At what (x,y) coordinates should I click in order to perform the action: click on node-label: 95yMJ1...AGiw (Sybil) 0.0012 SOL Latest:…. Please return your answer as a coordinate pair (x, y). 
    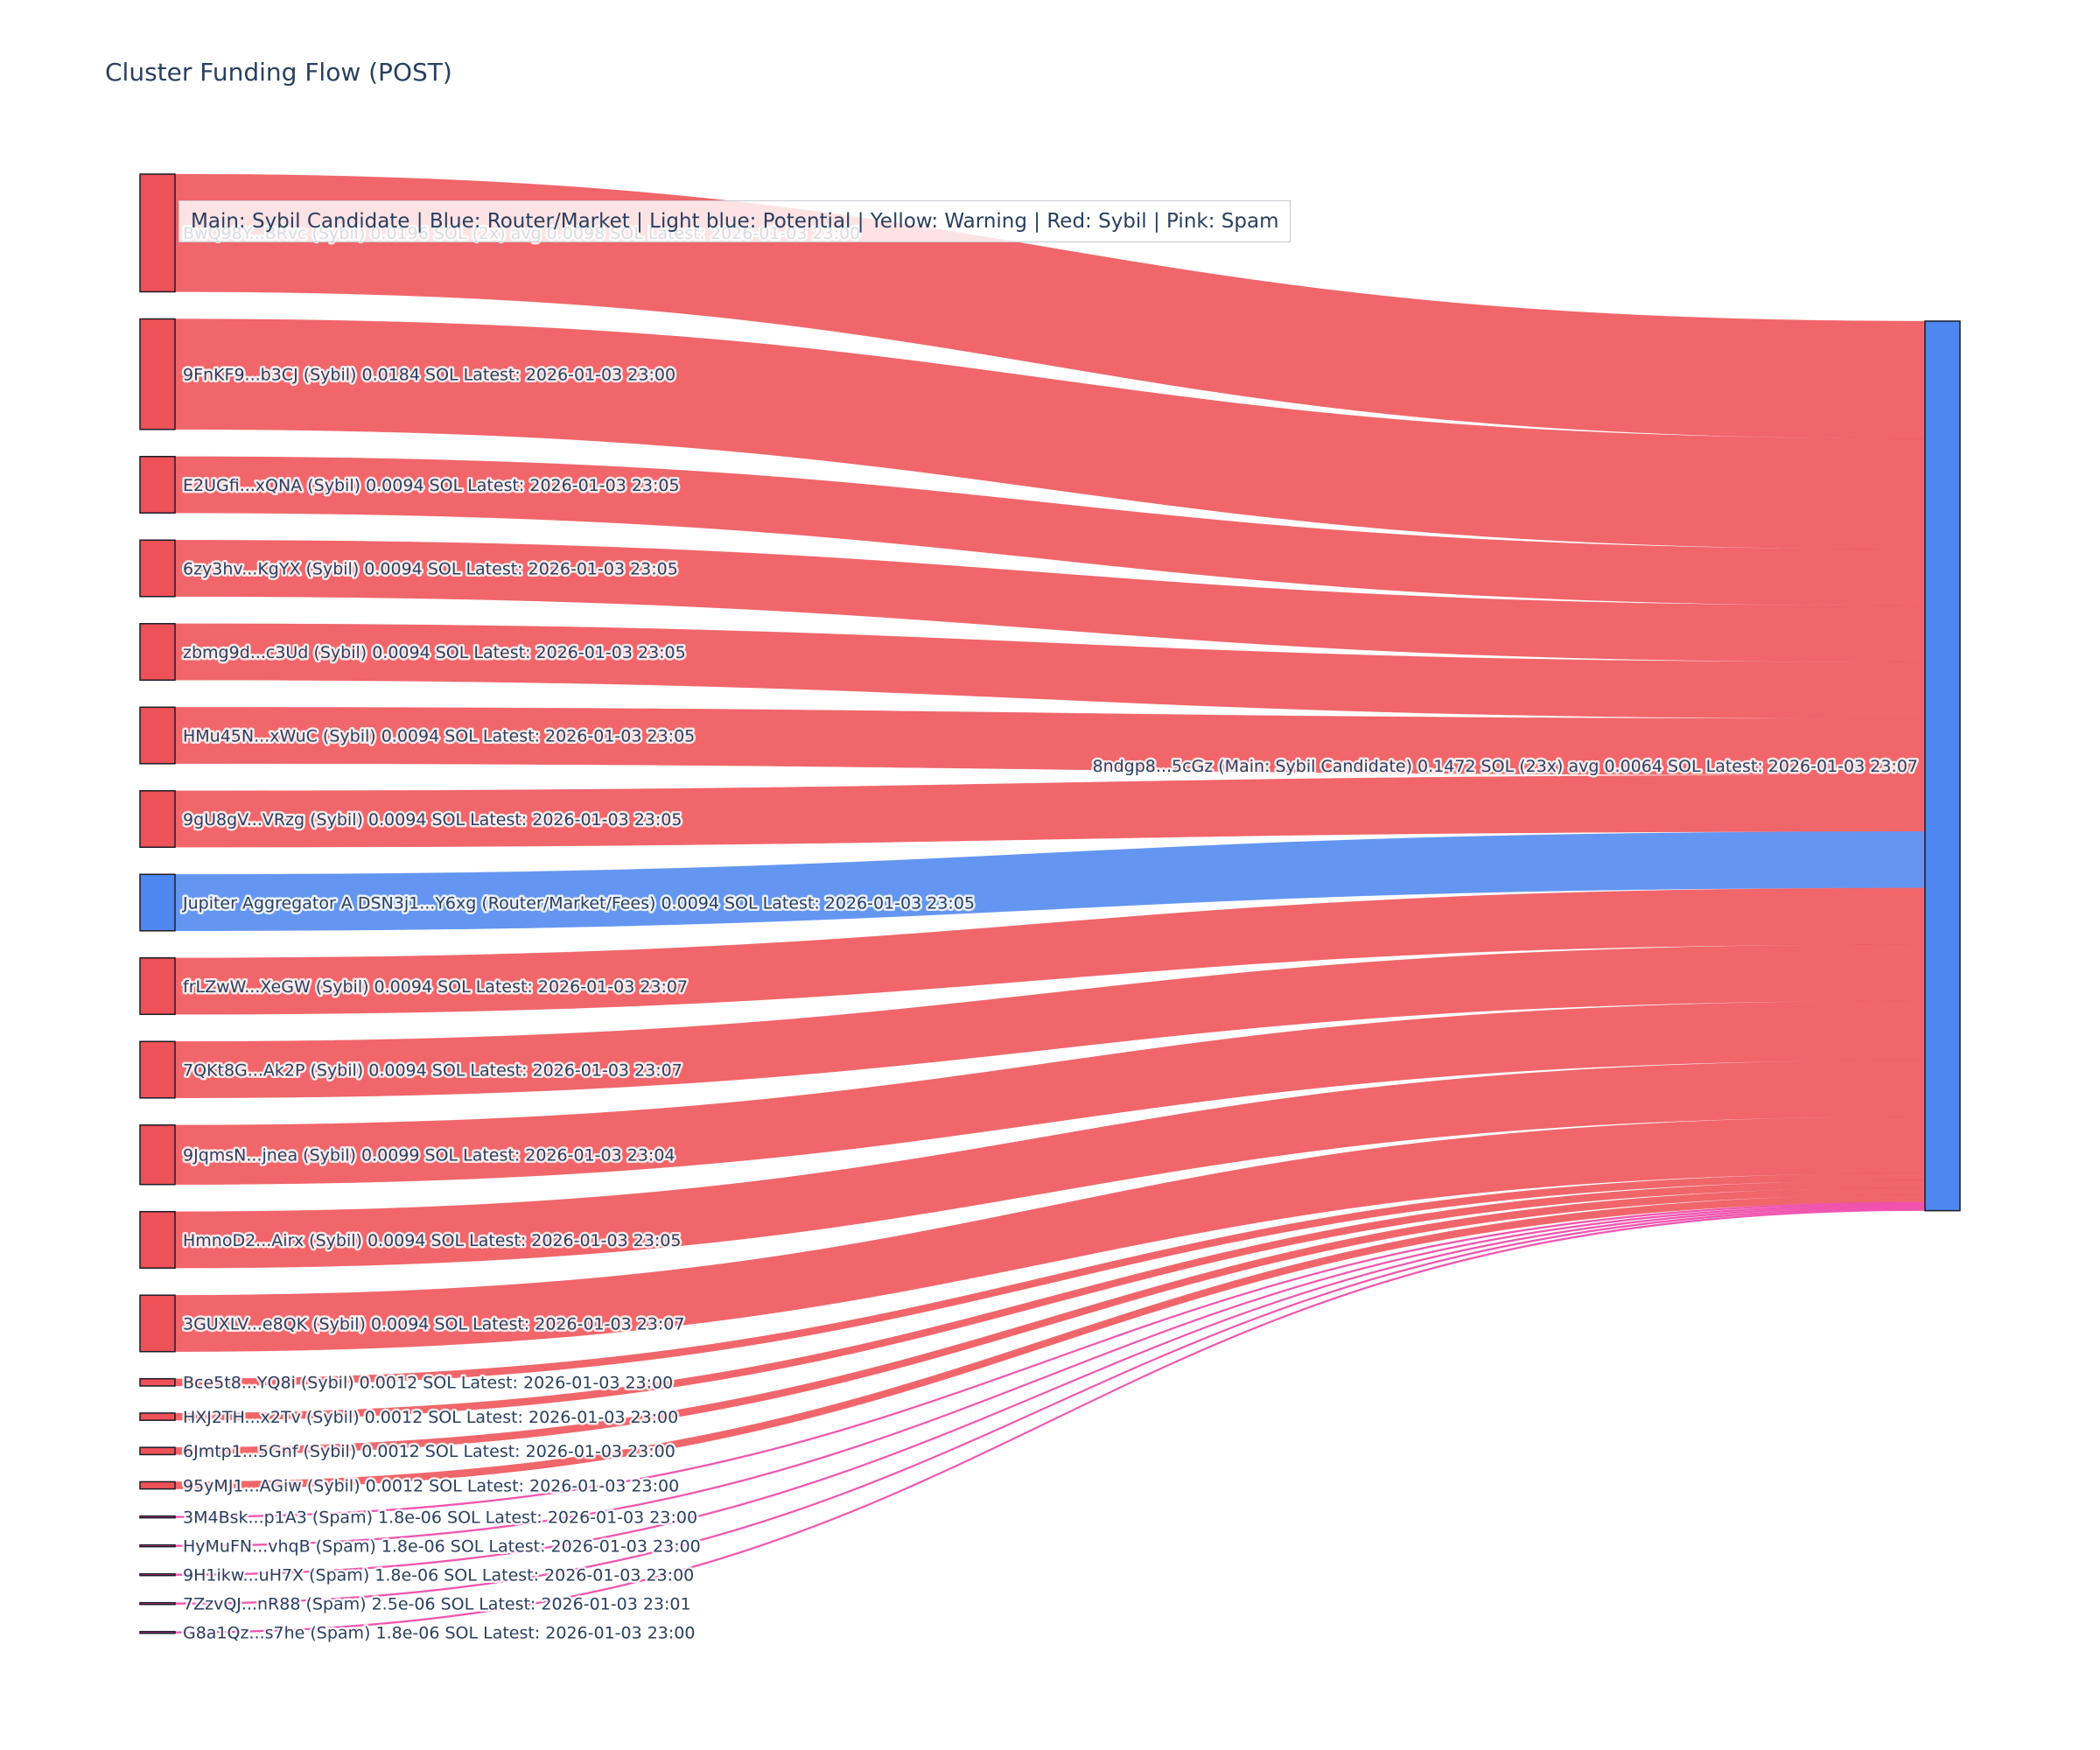
    Looking at the image, I should click on (431, 1485).